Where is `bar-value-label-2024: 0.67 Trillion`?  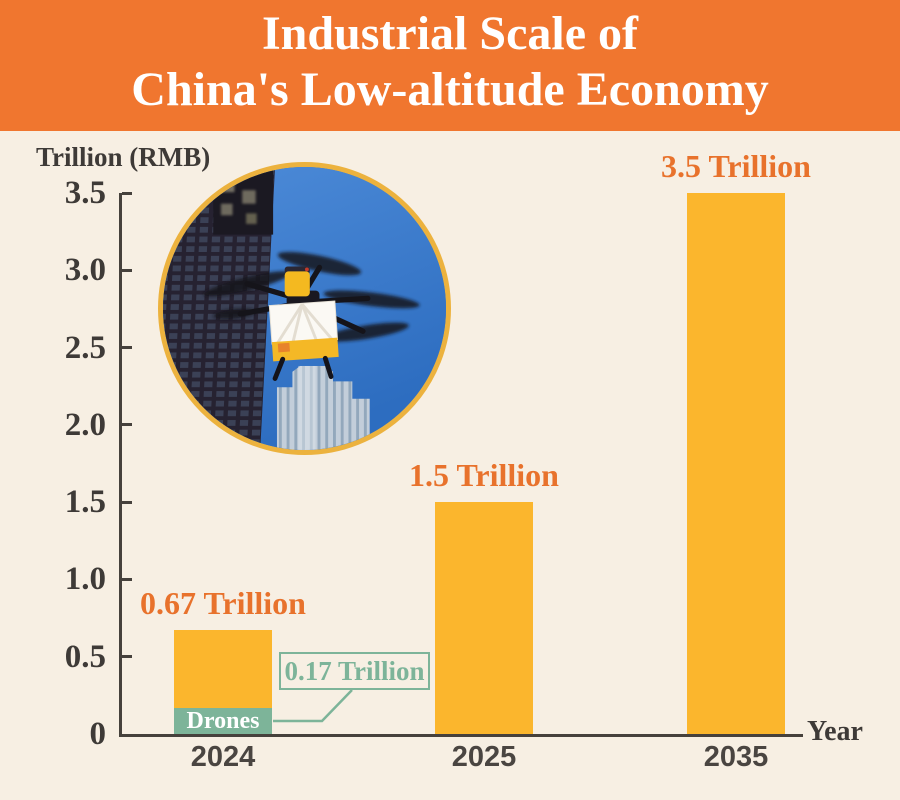 bar-value-label-2024: 0.67 Trillion is located at coordinates (223, 603).